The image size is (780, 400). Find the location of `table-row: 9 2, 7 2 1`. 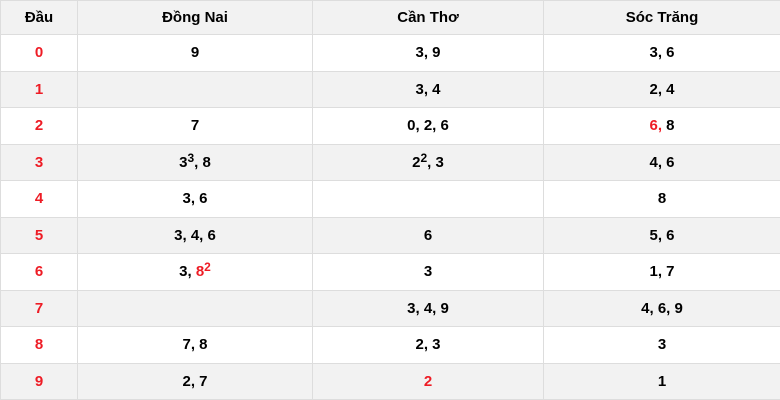

table-row: 9 2, 7 2 1 is located at coordinates (390, 381).